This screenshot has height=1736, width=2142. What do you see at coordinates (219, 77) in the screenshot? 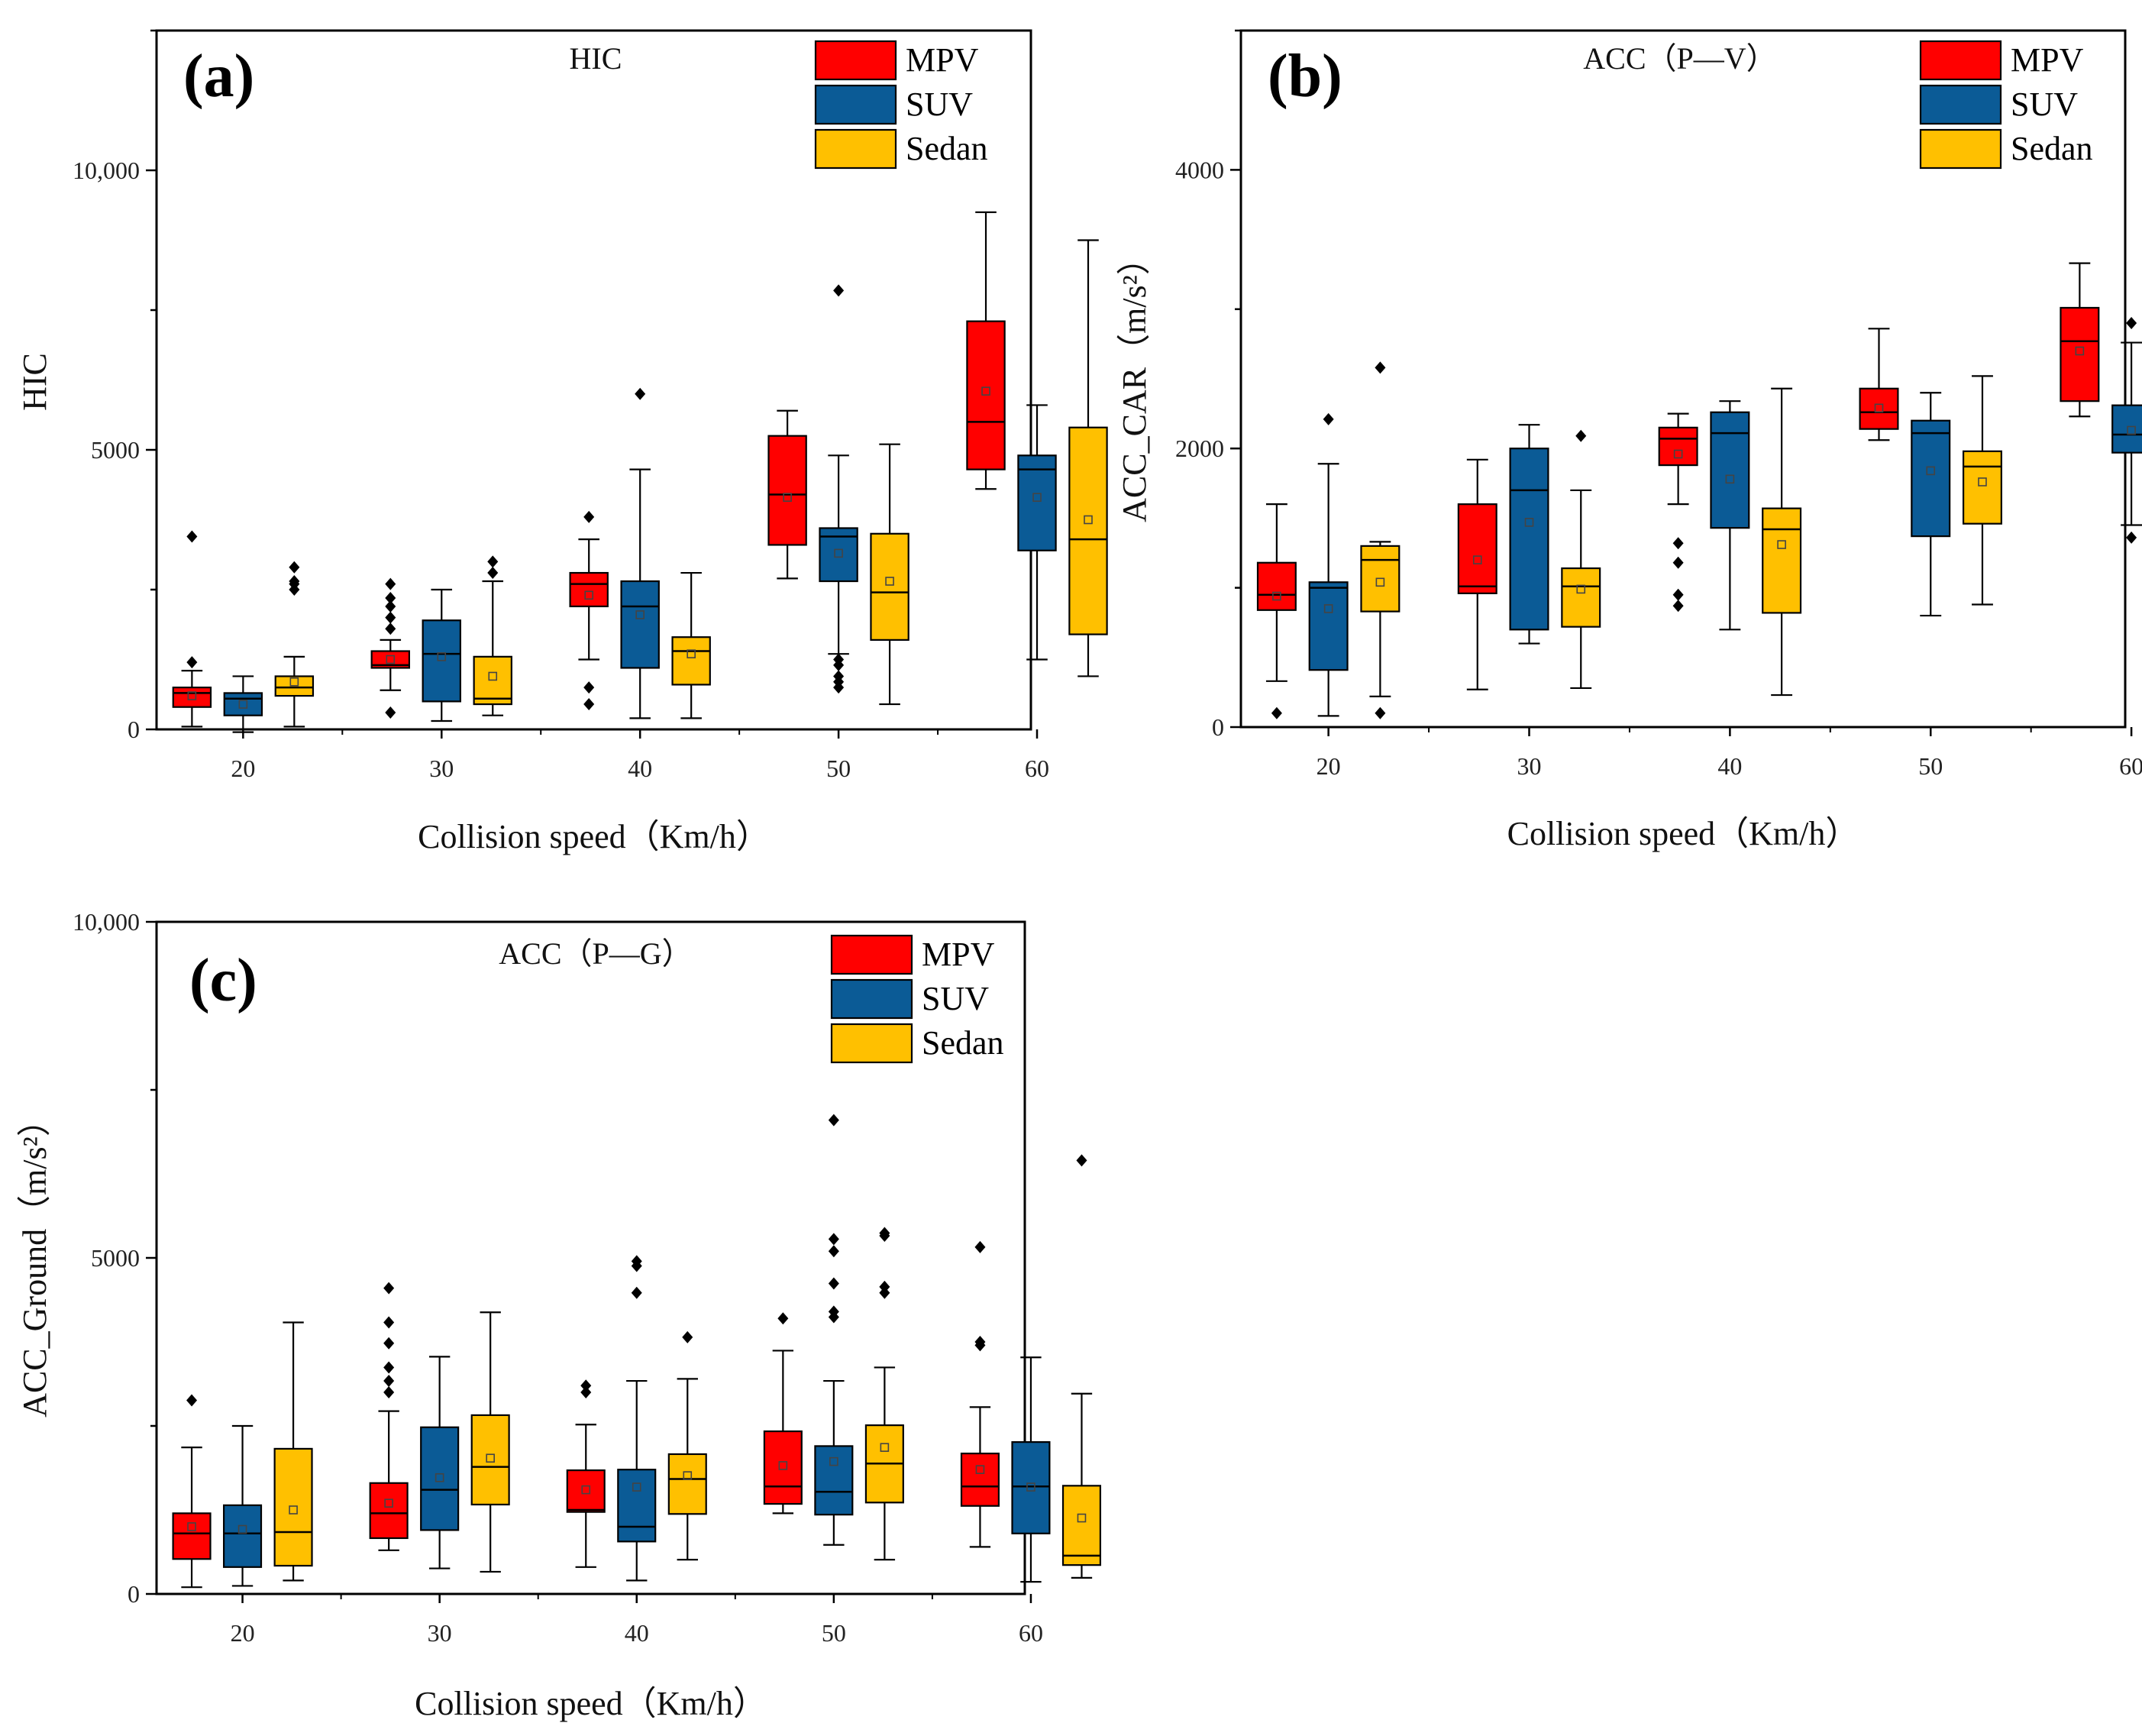
I see `panel-label: (a)` at bounding box center [219, 77].